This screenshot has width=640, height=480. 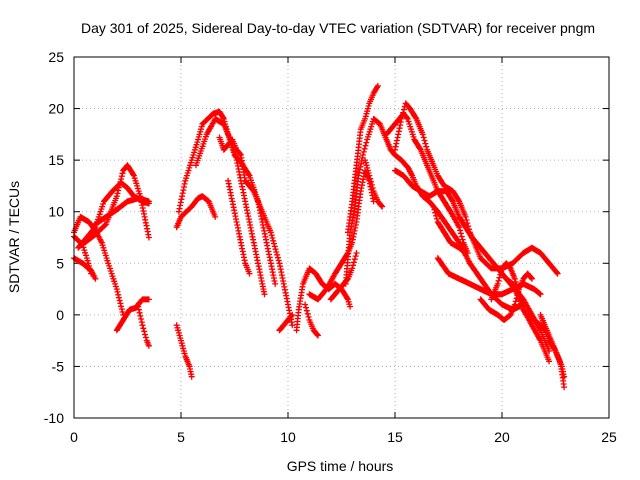 I want to click on x-tick-label: 25, so click(x=609, y=437).